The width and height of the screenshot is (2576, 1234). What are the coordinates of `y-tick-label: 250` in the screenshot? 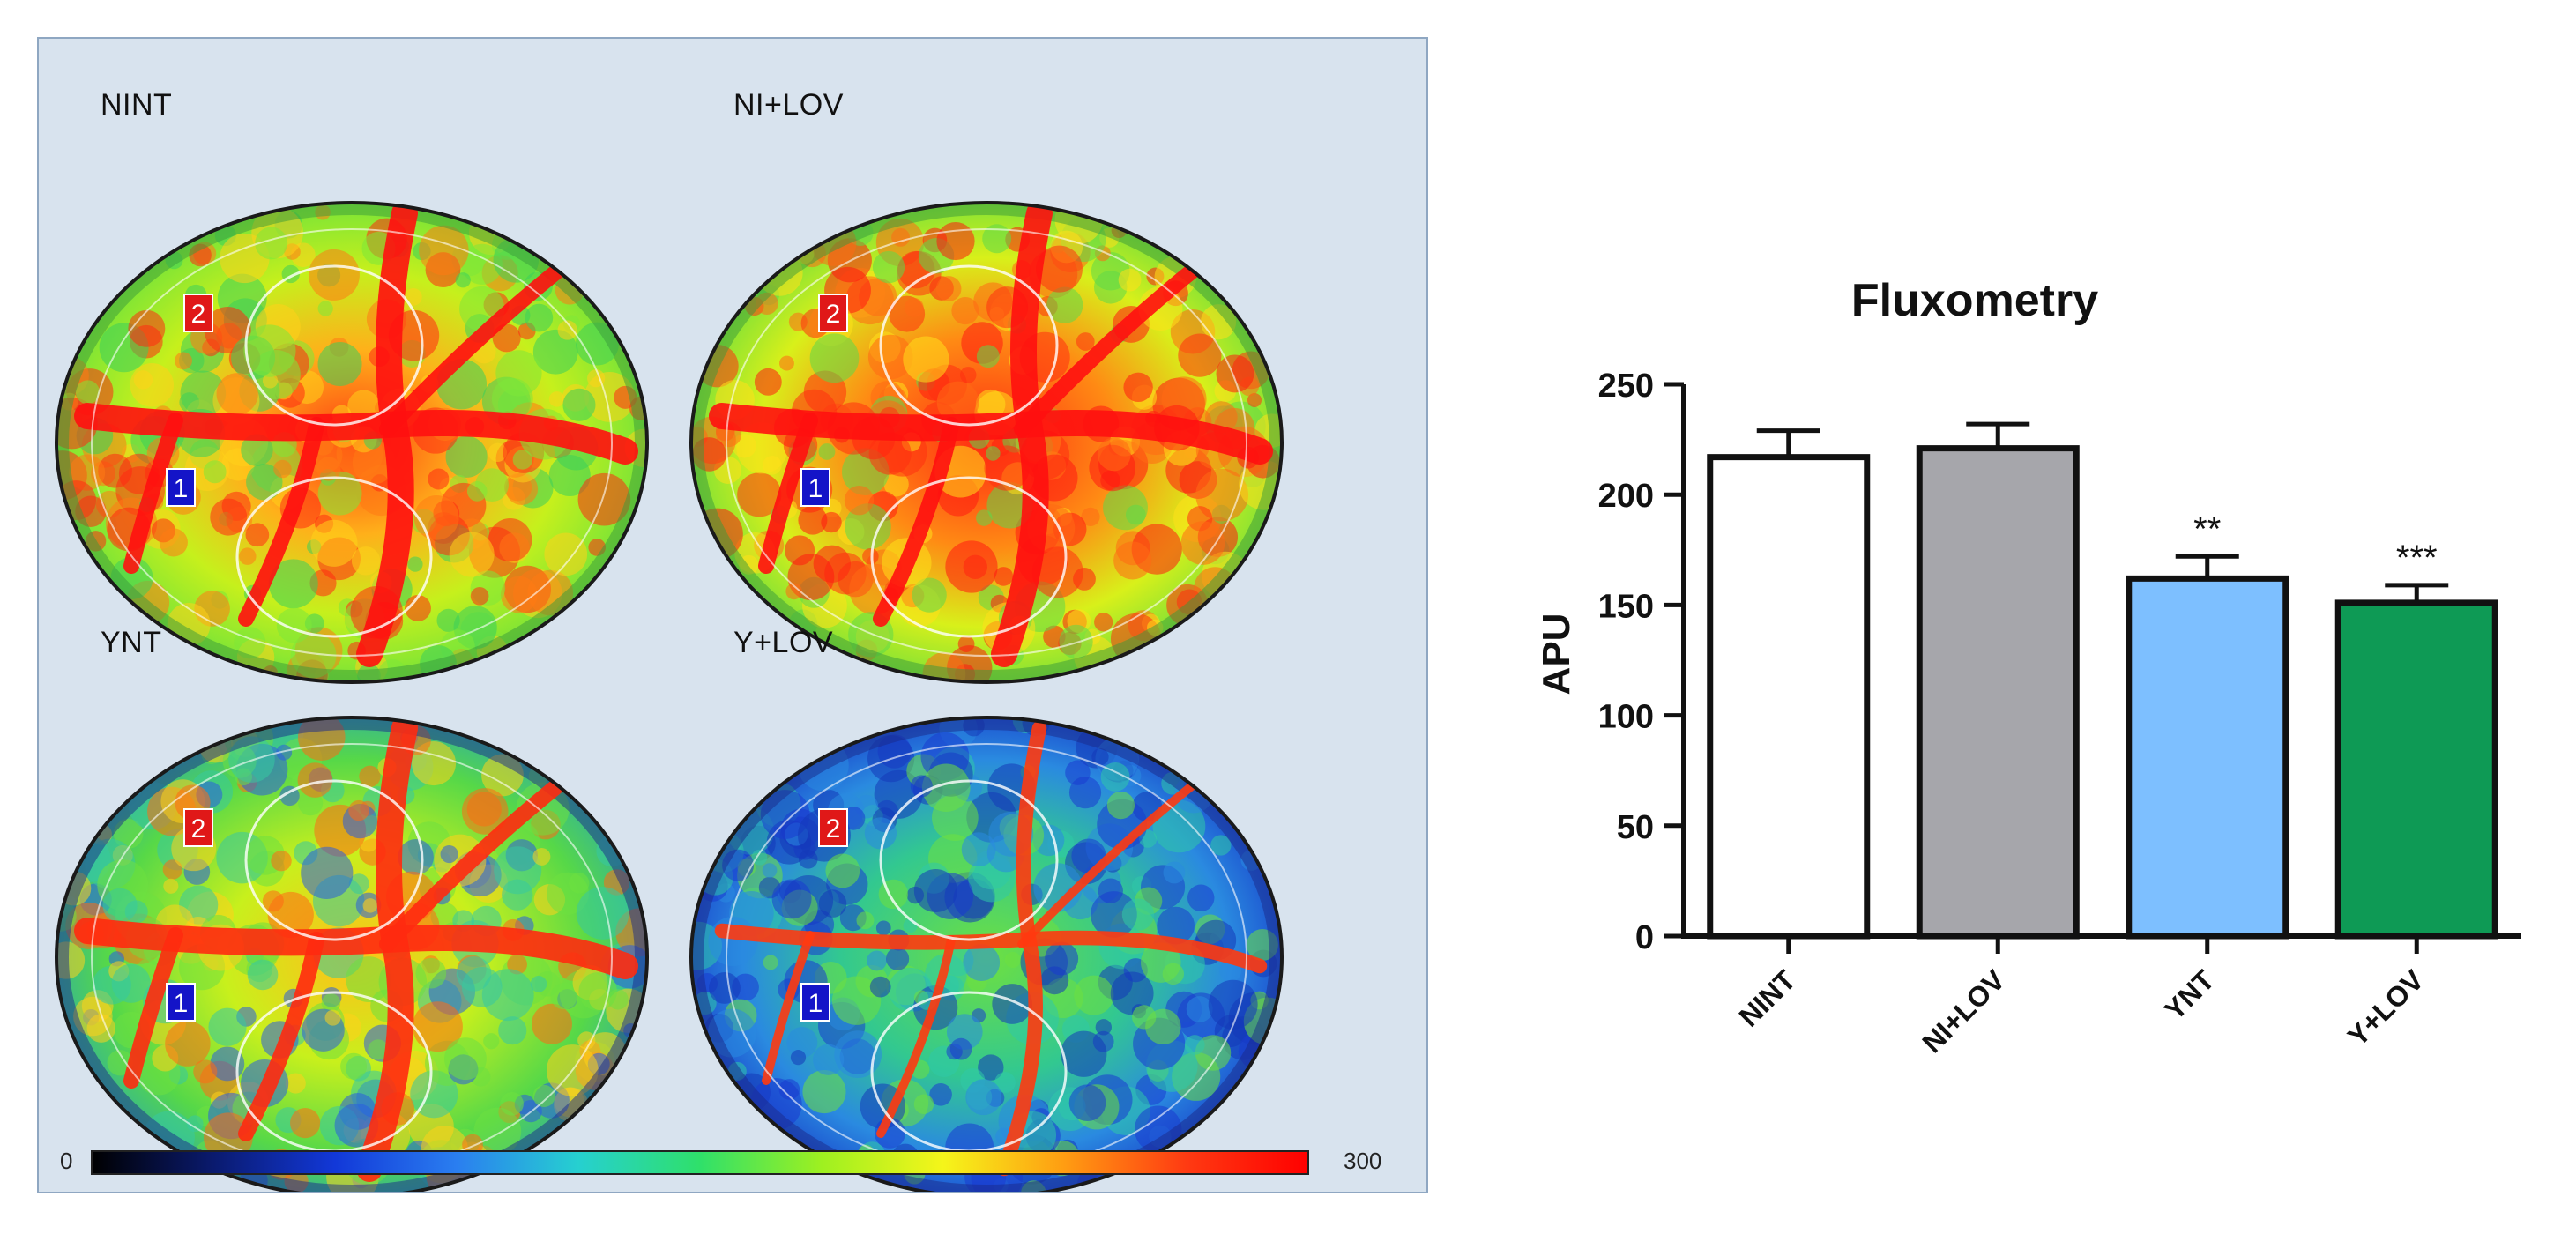 It's located at (1626, 386).